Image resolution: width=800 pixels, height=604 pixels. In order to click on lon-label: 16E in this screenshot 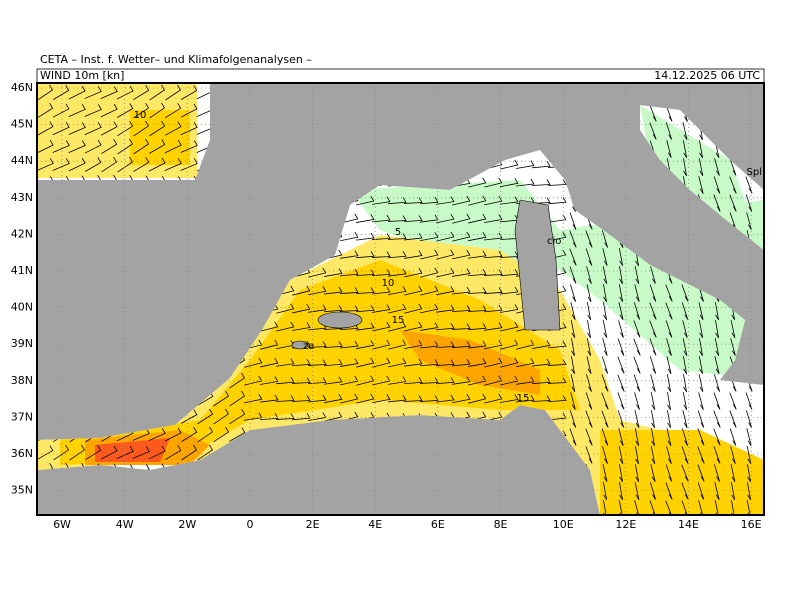, I will do `click(751, 524)`.